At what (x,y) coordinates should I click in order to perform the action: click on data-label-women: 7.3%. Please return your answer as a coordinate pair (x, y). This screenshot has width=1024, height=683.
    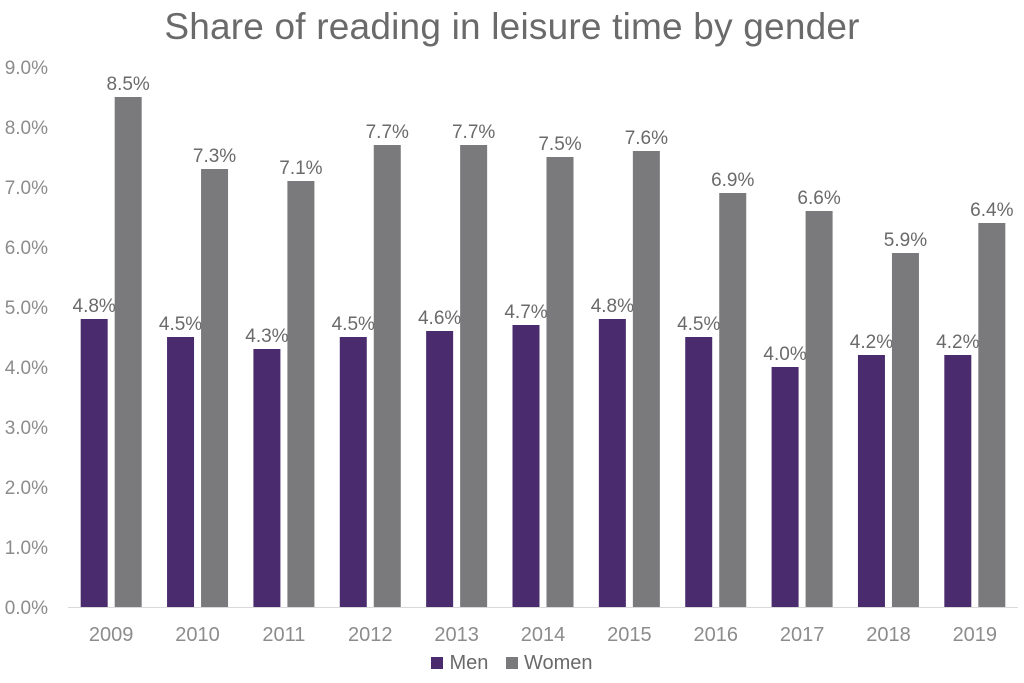
    Looking at the image, I should click on (214, 156).